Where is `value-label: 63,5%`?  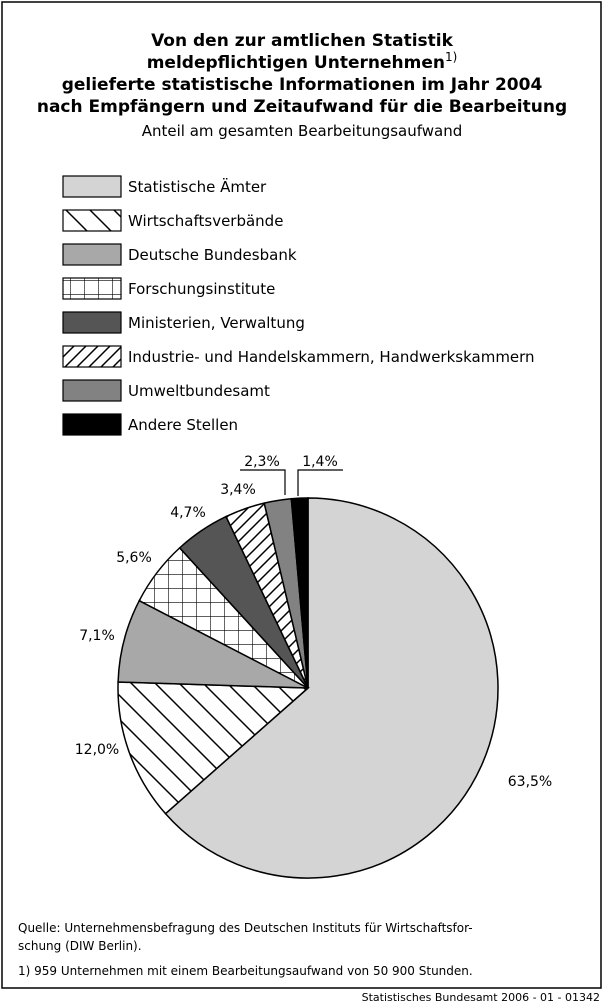
value-label: 63,5% is located at coordinates (530, 782).